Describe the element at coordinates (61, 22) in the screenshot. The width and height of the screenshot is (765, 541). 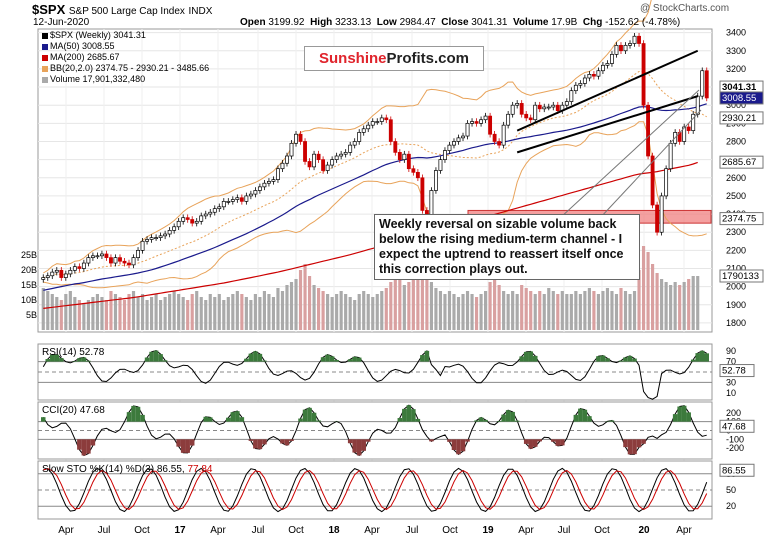
I see `chart-date: 12-Jun-2020` at that location.